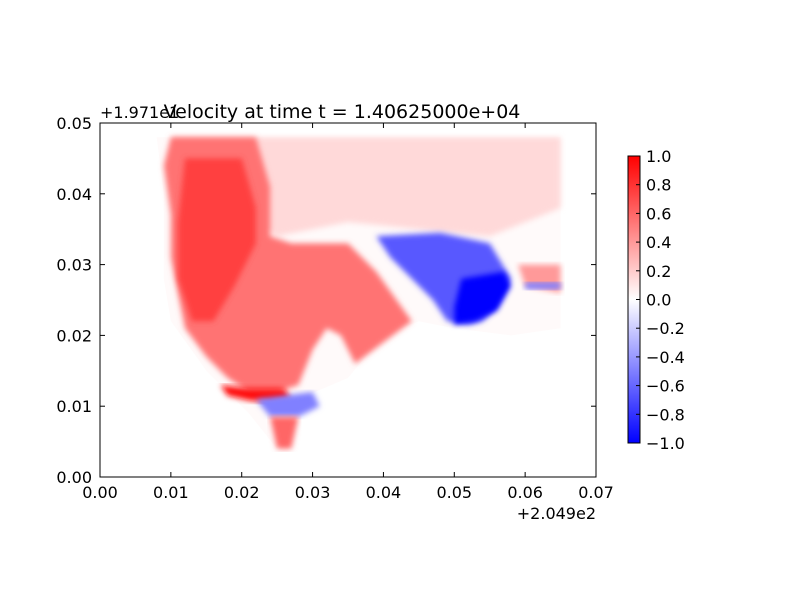 The image size is (800, 600). I want to click on x-tick-label: 0.04, so click(384, 492).